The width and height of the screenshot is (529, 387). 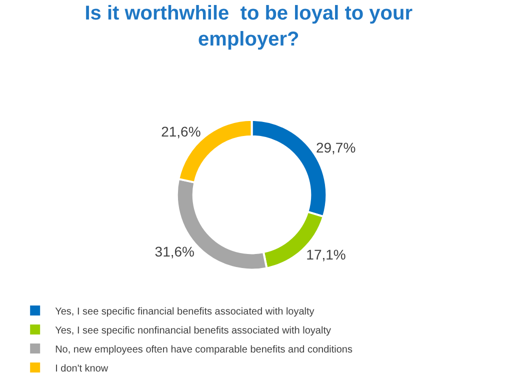 I want to click on chart-title: Is it worthwhile to be loyal to your employer?, so click(x=248, y=26).